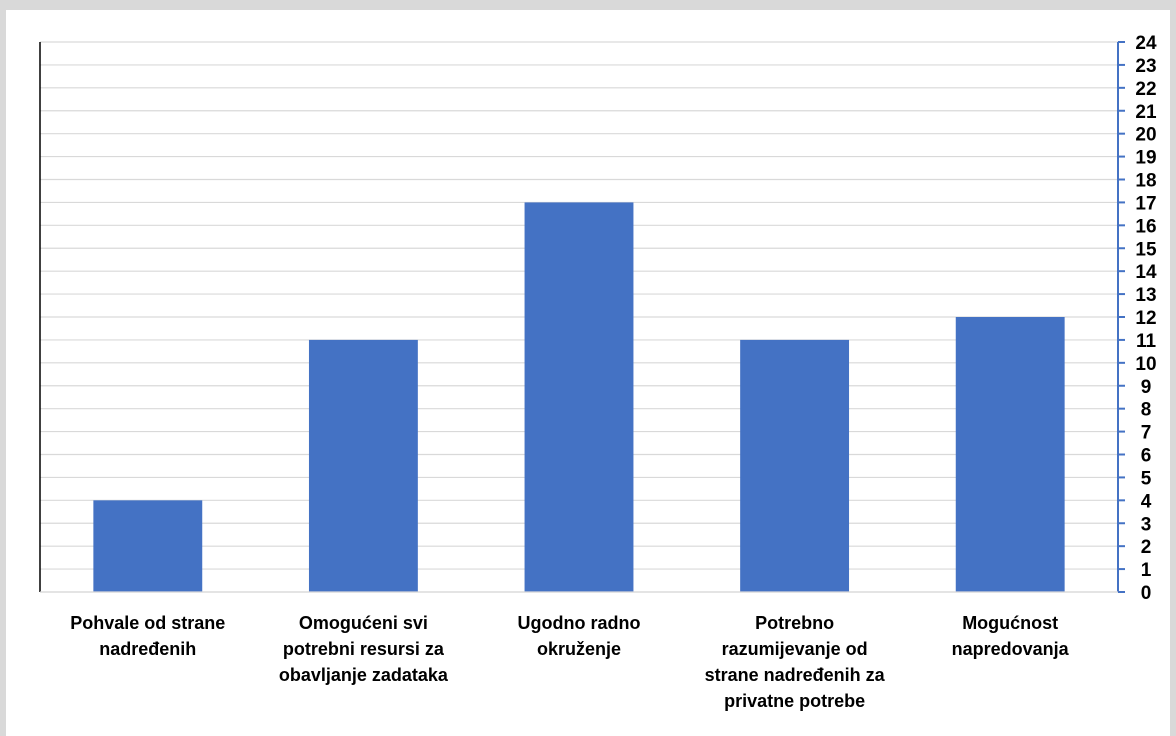  Describe the element at coordinates (148, 623) in the screenshot. I see `x-category-label-line: Pohvale od strane` at that location.